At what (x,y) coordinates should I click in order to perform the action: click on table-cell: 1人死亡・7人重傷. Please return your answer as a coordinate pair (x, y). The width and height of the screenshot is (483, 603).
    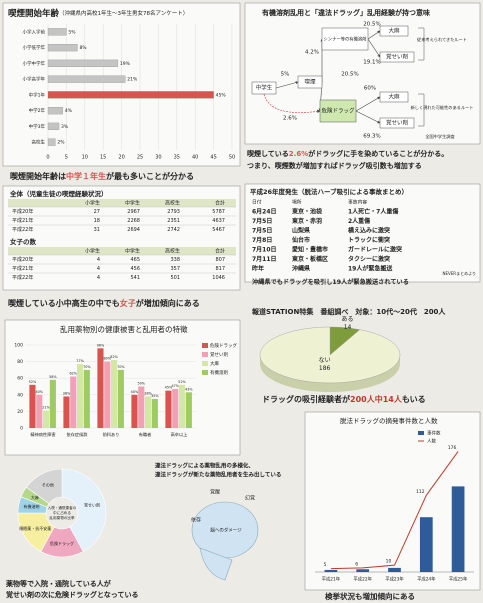
    Looking at the image, I should click on (373, 212).